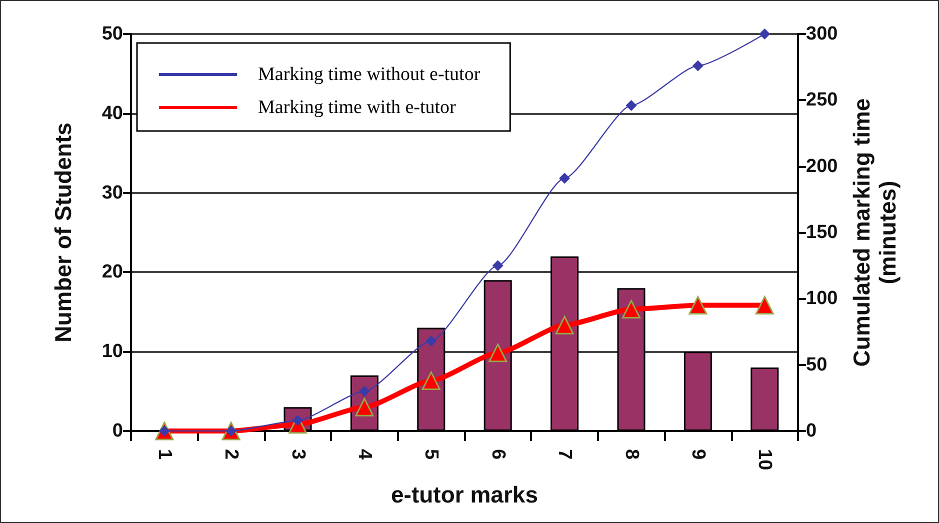 This screenshot has width=939, height=523. I want to click on y-tick-label: 50, so click(112, 34).